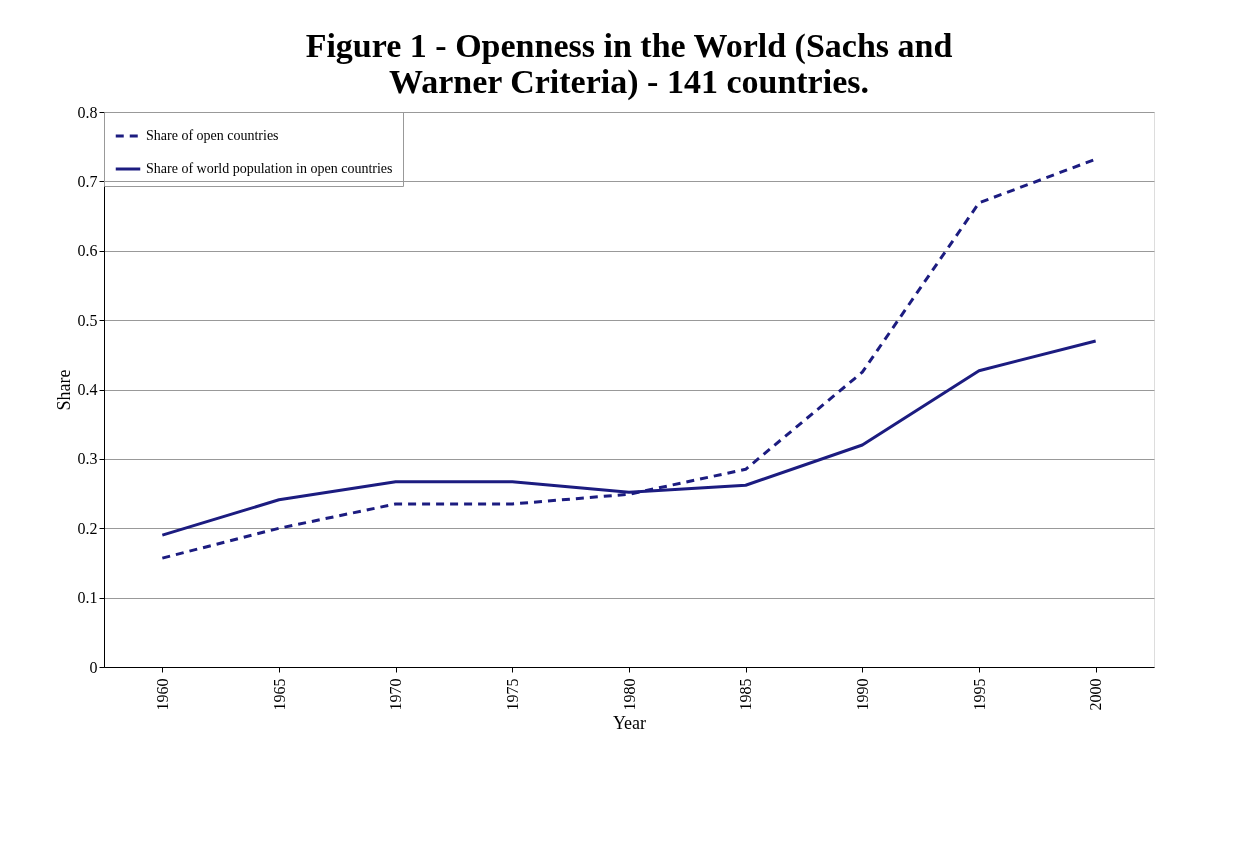  Describe the element at coordinates (862, 694) in the screenshot. I see `x-tick-label: 1990` at that location.